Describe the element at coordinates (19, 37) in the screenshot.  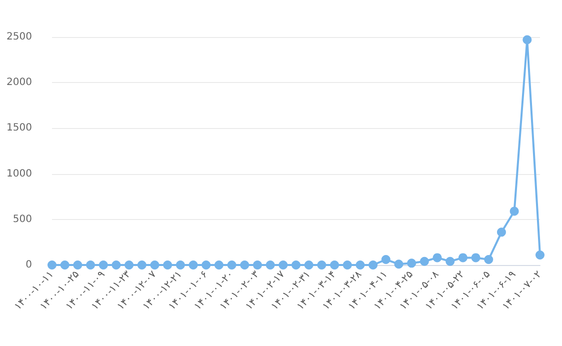
I see `y-tick-label: 2500` at that location.